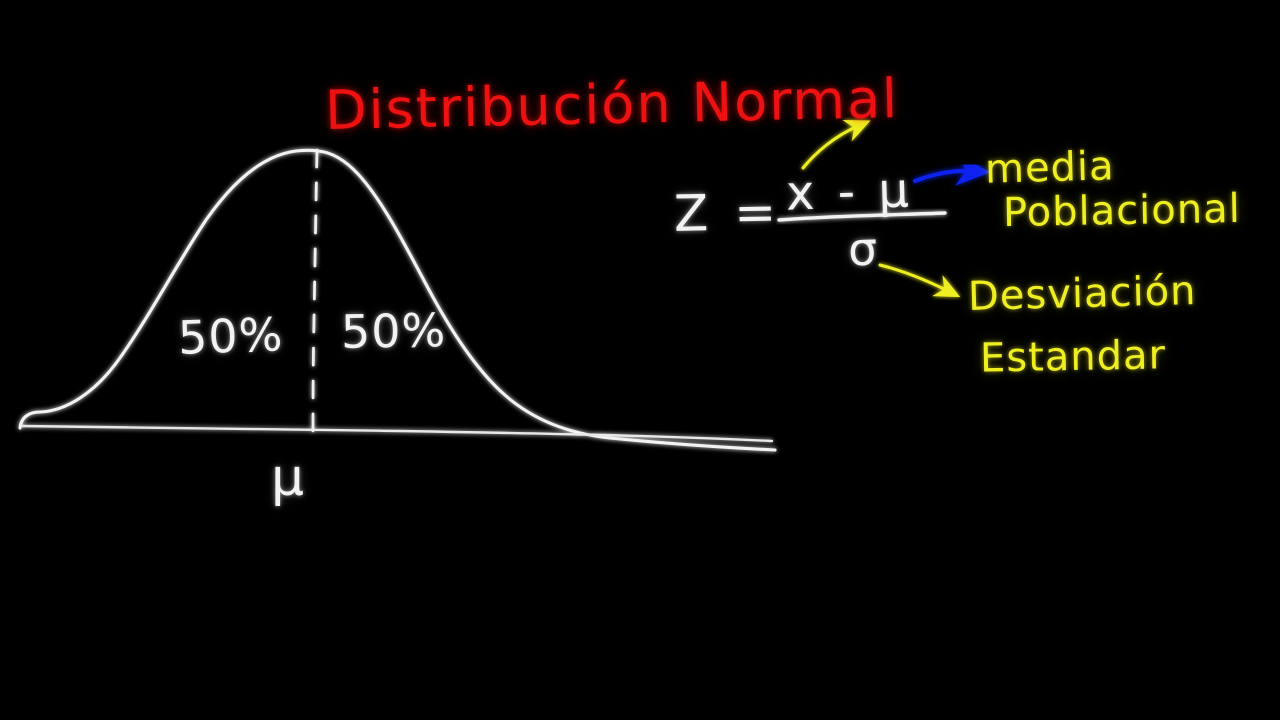 The image size is (1280, 720). What do you see at coordinates (397, 433) in the screenshot?
I see `baseline-axis` at bounding box center [397, 433].